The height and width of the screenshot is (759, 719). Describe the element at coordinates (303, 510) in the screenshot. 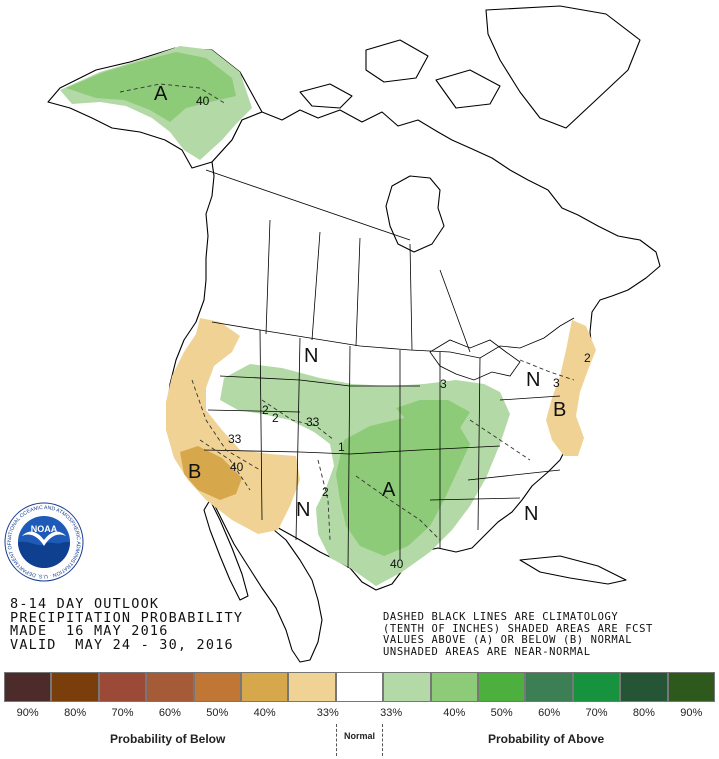

I see `region-label-southwest-normal: N` at that location.